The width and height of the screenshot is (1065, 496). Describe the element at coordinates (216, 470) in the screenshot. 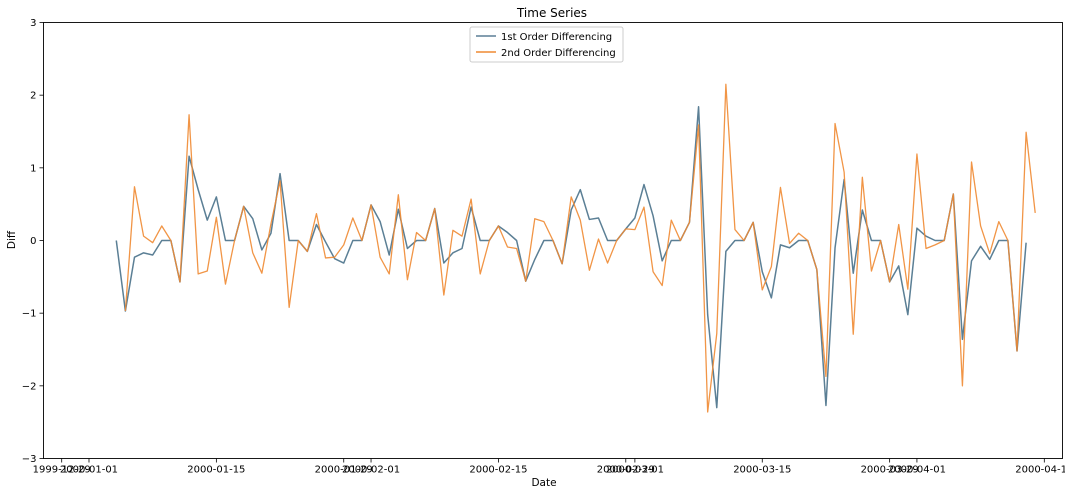

I see `x-tick-label: 2000-01-15` at that location.